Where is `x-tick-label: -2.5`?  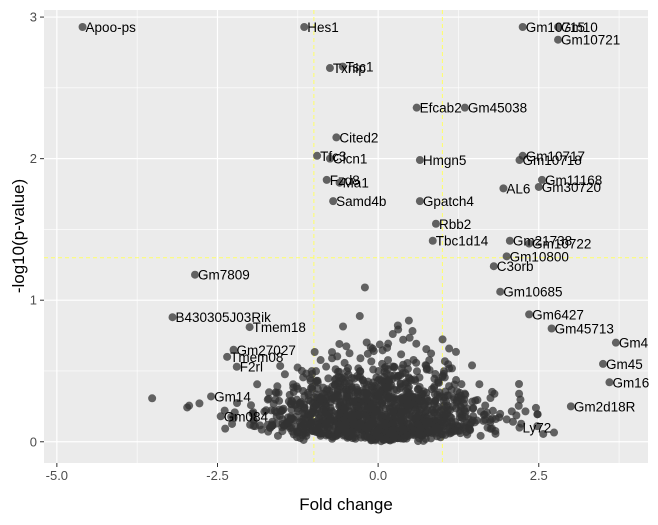
x-tick-label: -2.5 is located at coordinates (217, 475).